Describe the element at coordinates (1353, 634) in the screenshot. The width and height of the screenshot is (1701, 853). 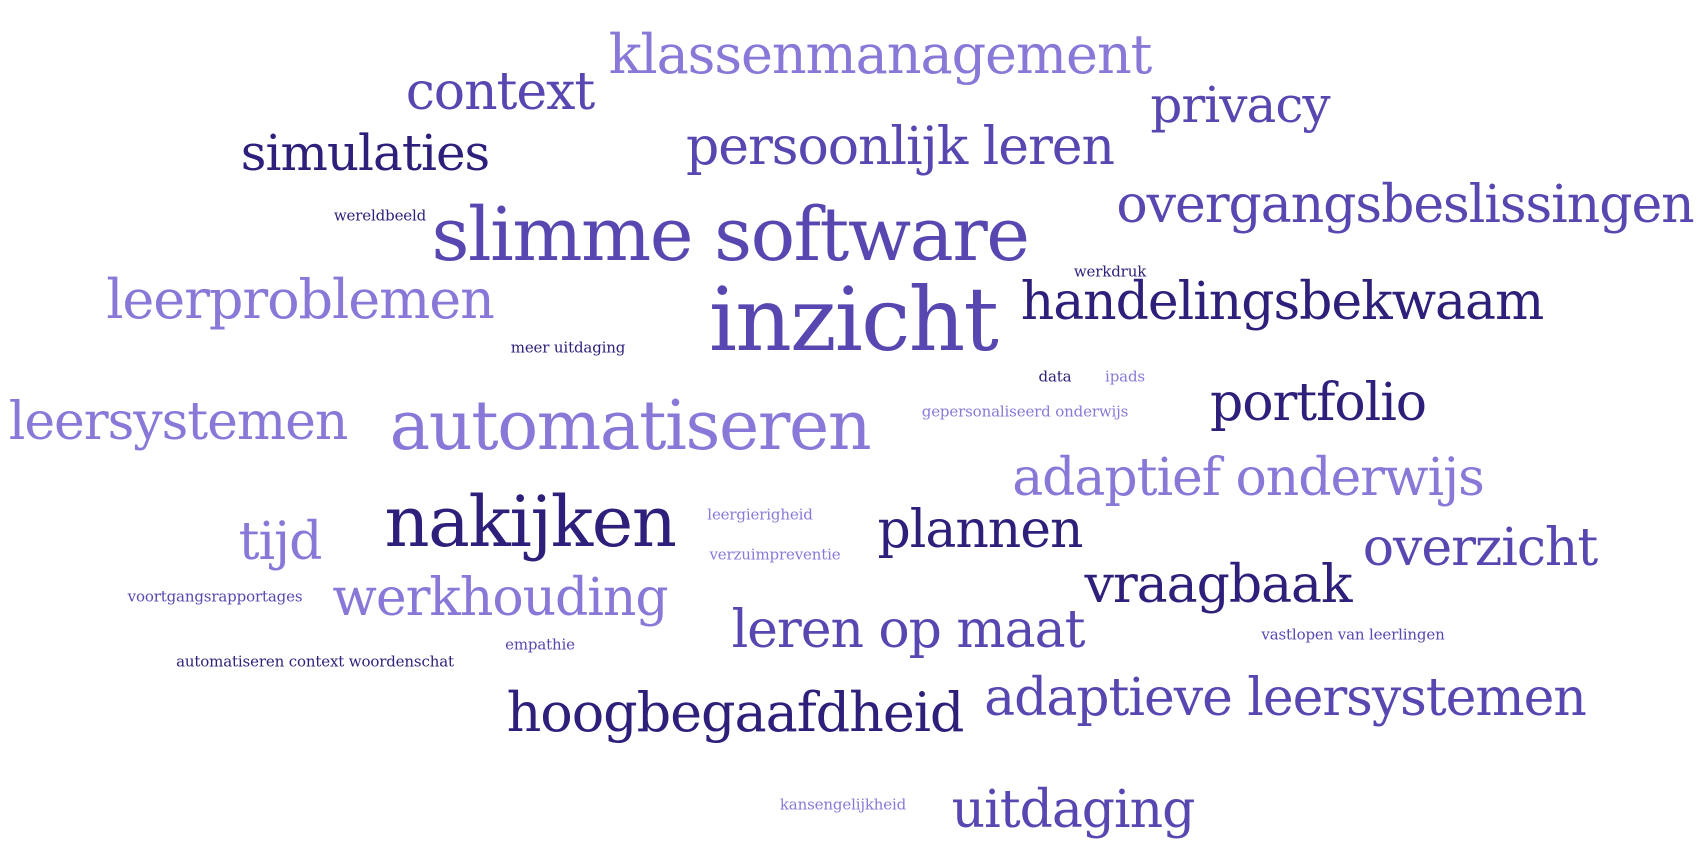
I see `word-vastlopen-van-leerlingen: vastlopen van leerlingen` at that location.